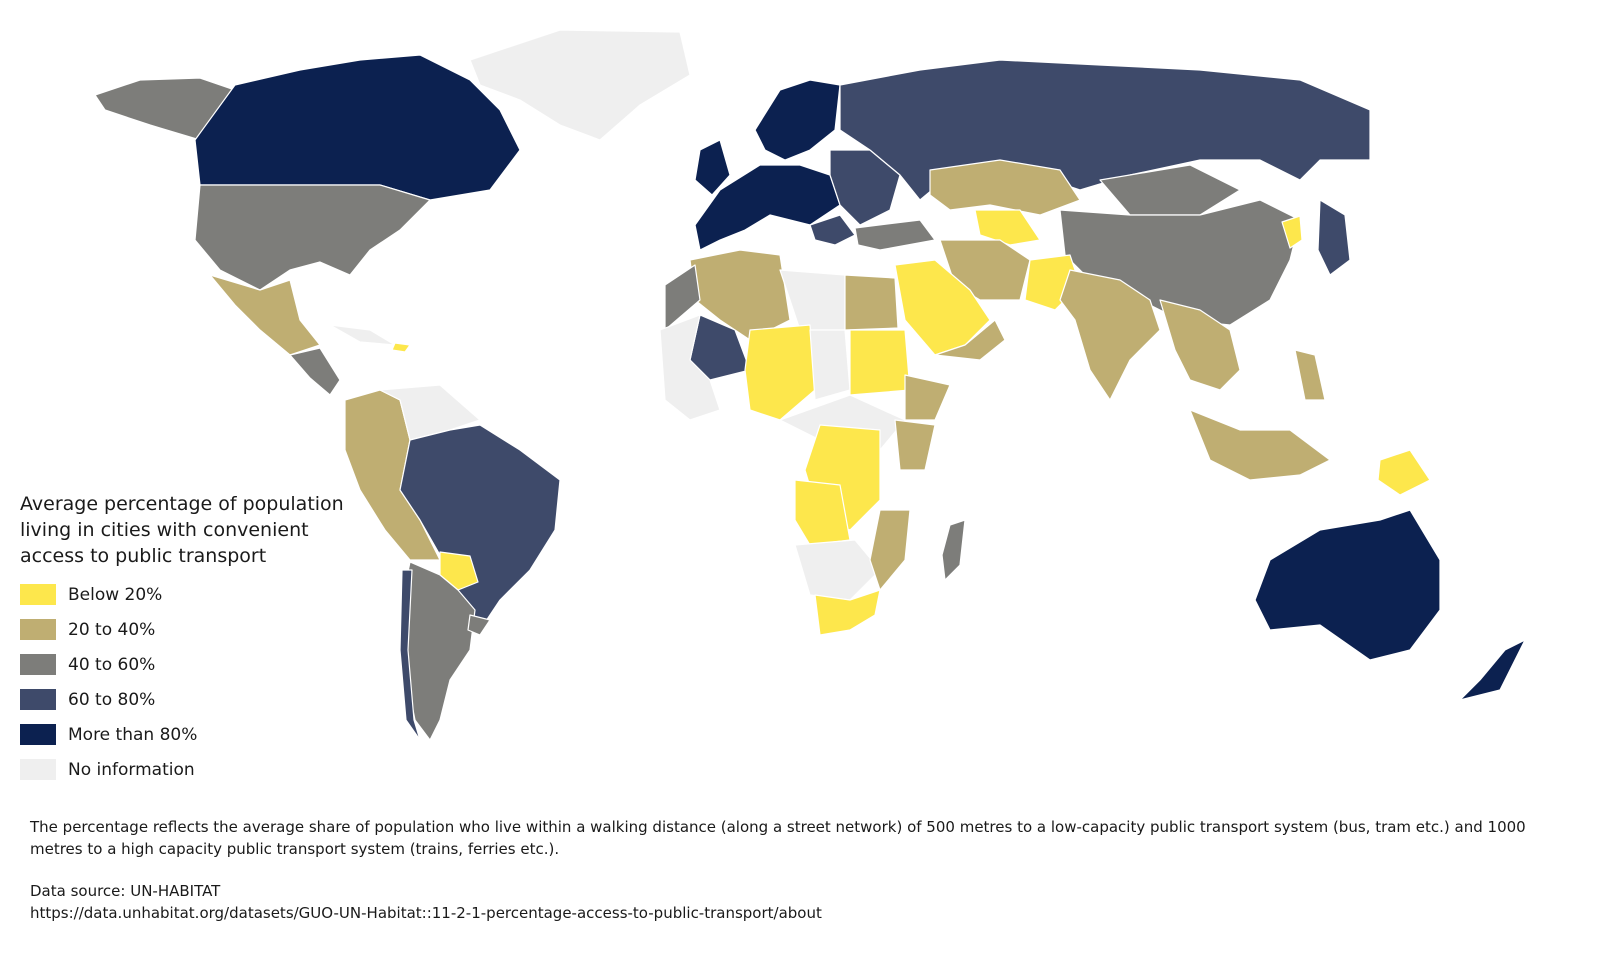 This screenshot has width=1600, height=961. I want to click on legend-item: 60 to 80%, so click(190, 699).